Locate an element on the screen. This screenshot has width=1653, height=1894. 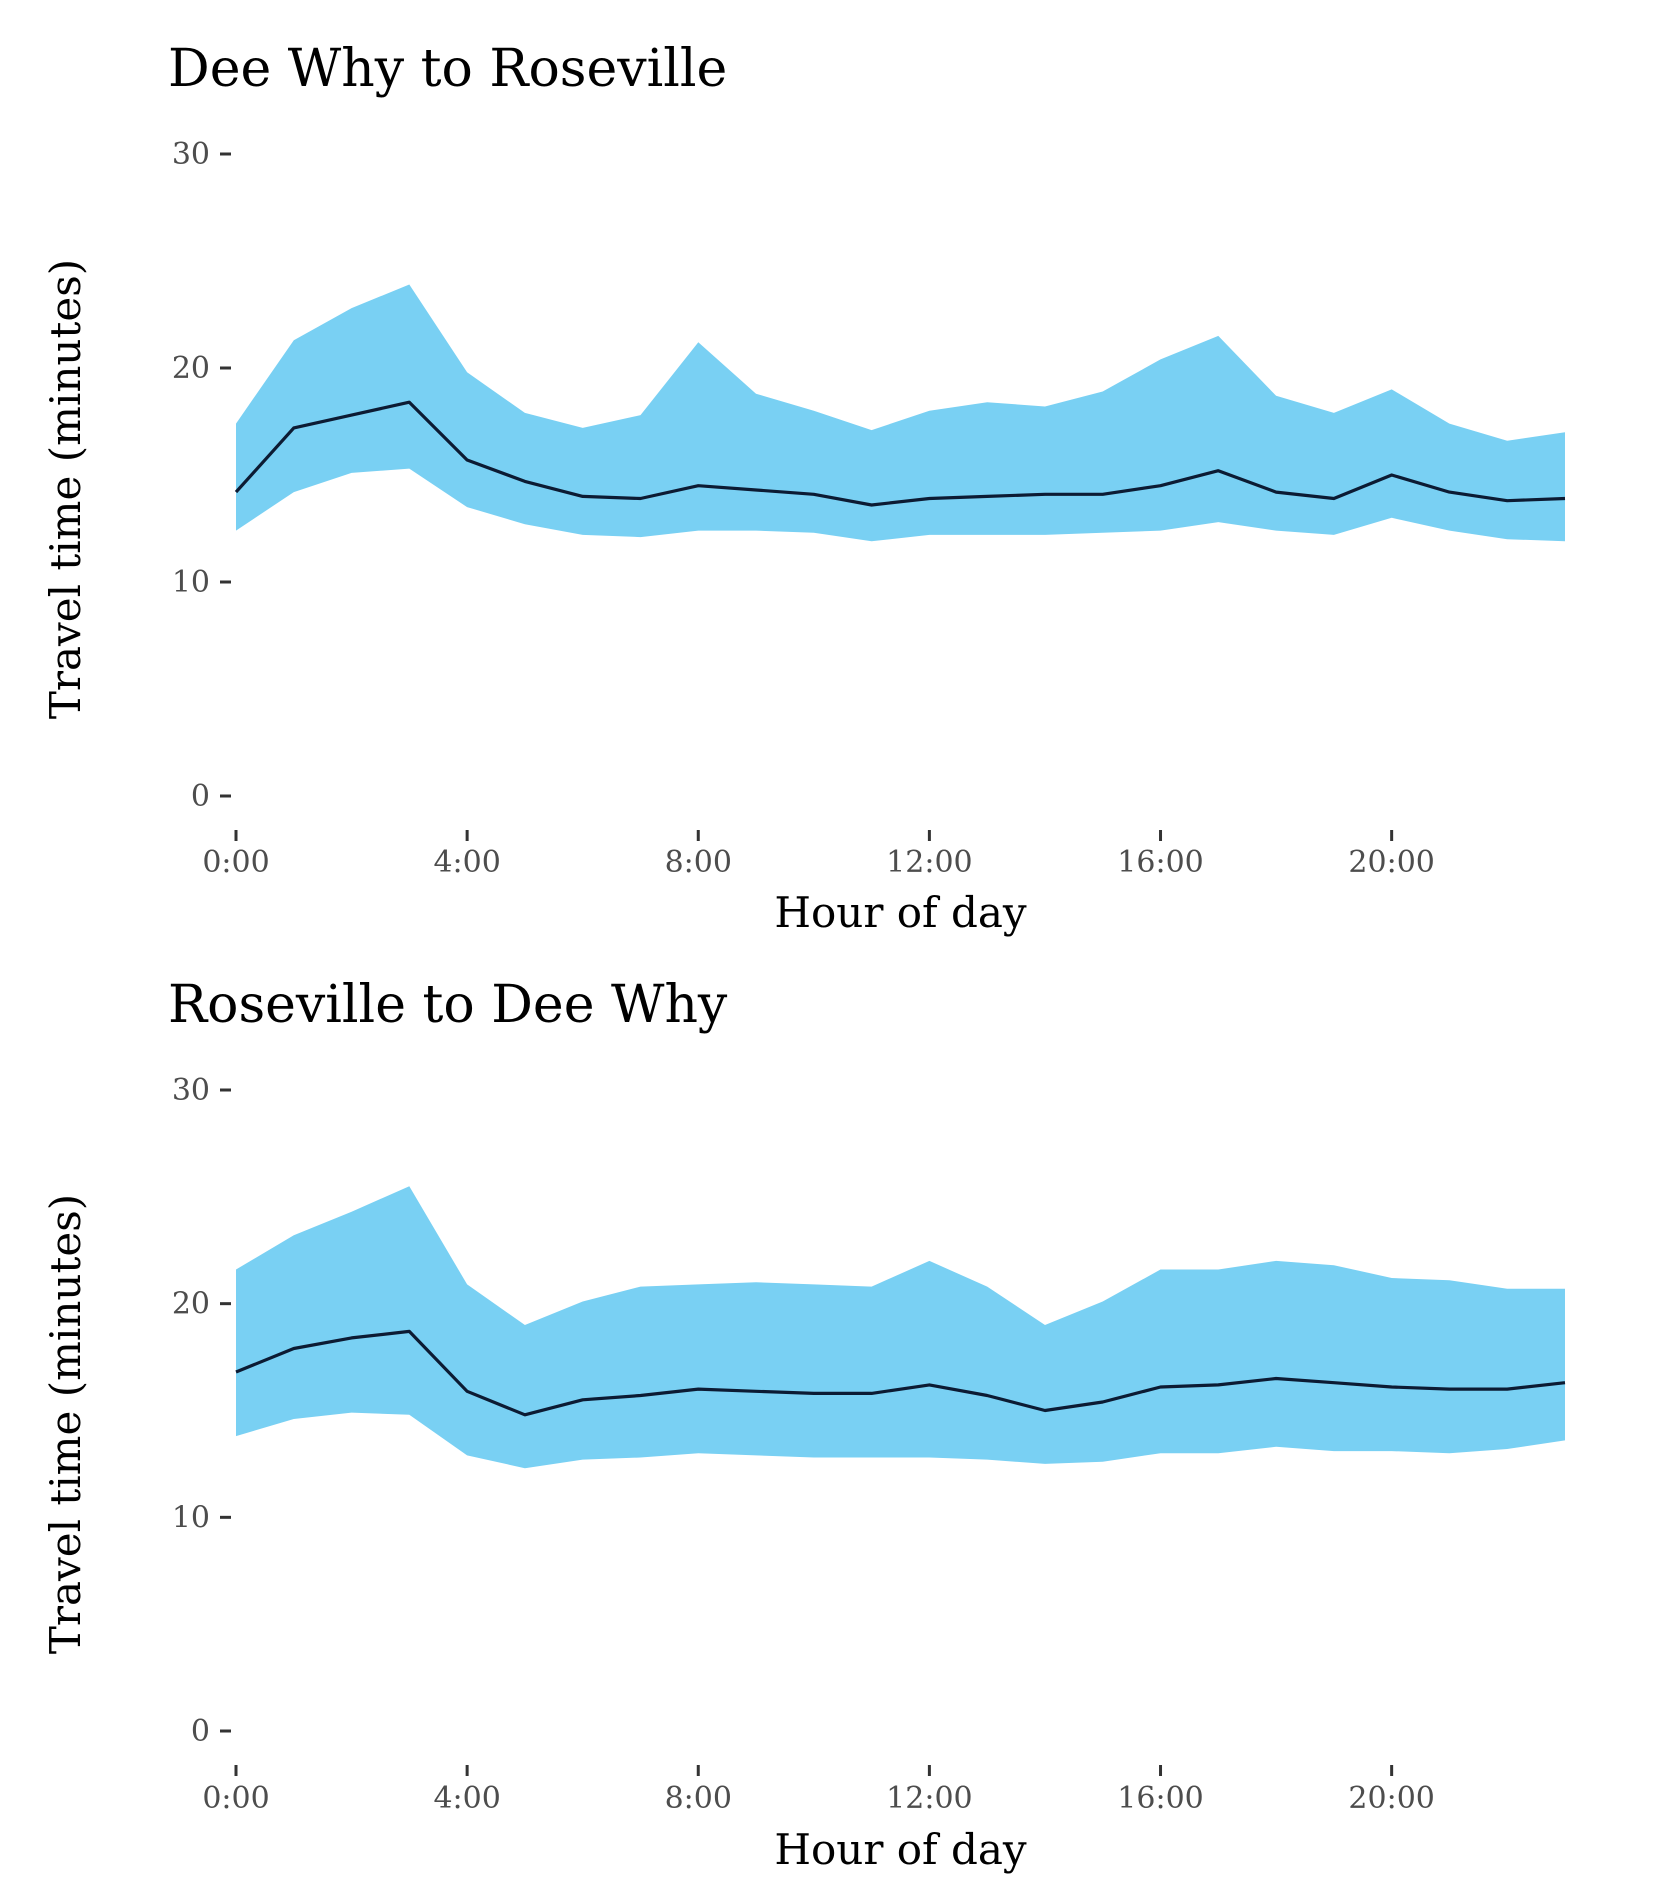
uncertainty-band is located at coordinates (900, 1327).